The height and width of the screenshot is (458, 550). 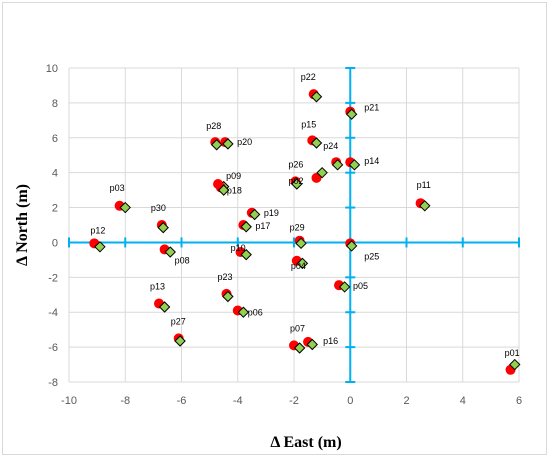 What do you see at coordinates (406, 401) in the screenshot?
I see `x-tick-label: 2` at bounding box center [406, 401].